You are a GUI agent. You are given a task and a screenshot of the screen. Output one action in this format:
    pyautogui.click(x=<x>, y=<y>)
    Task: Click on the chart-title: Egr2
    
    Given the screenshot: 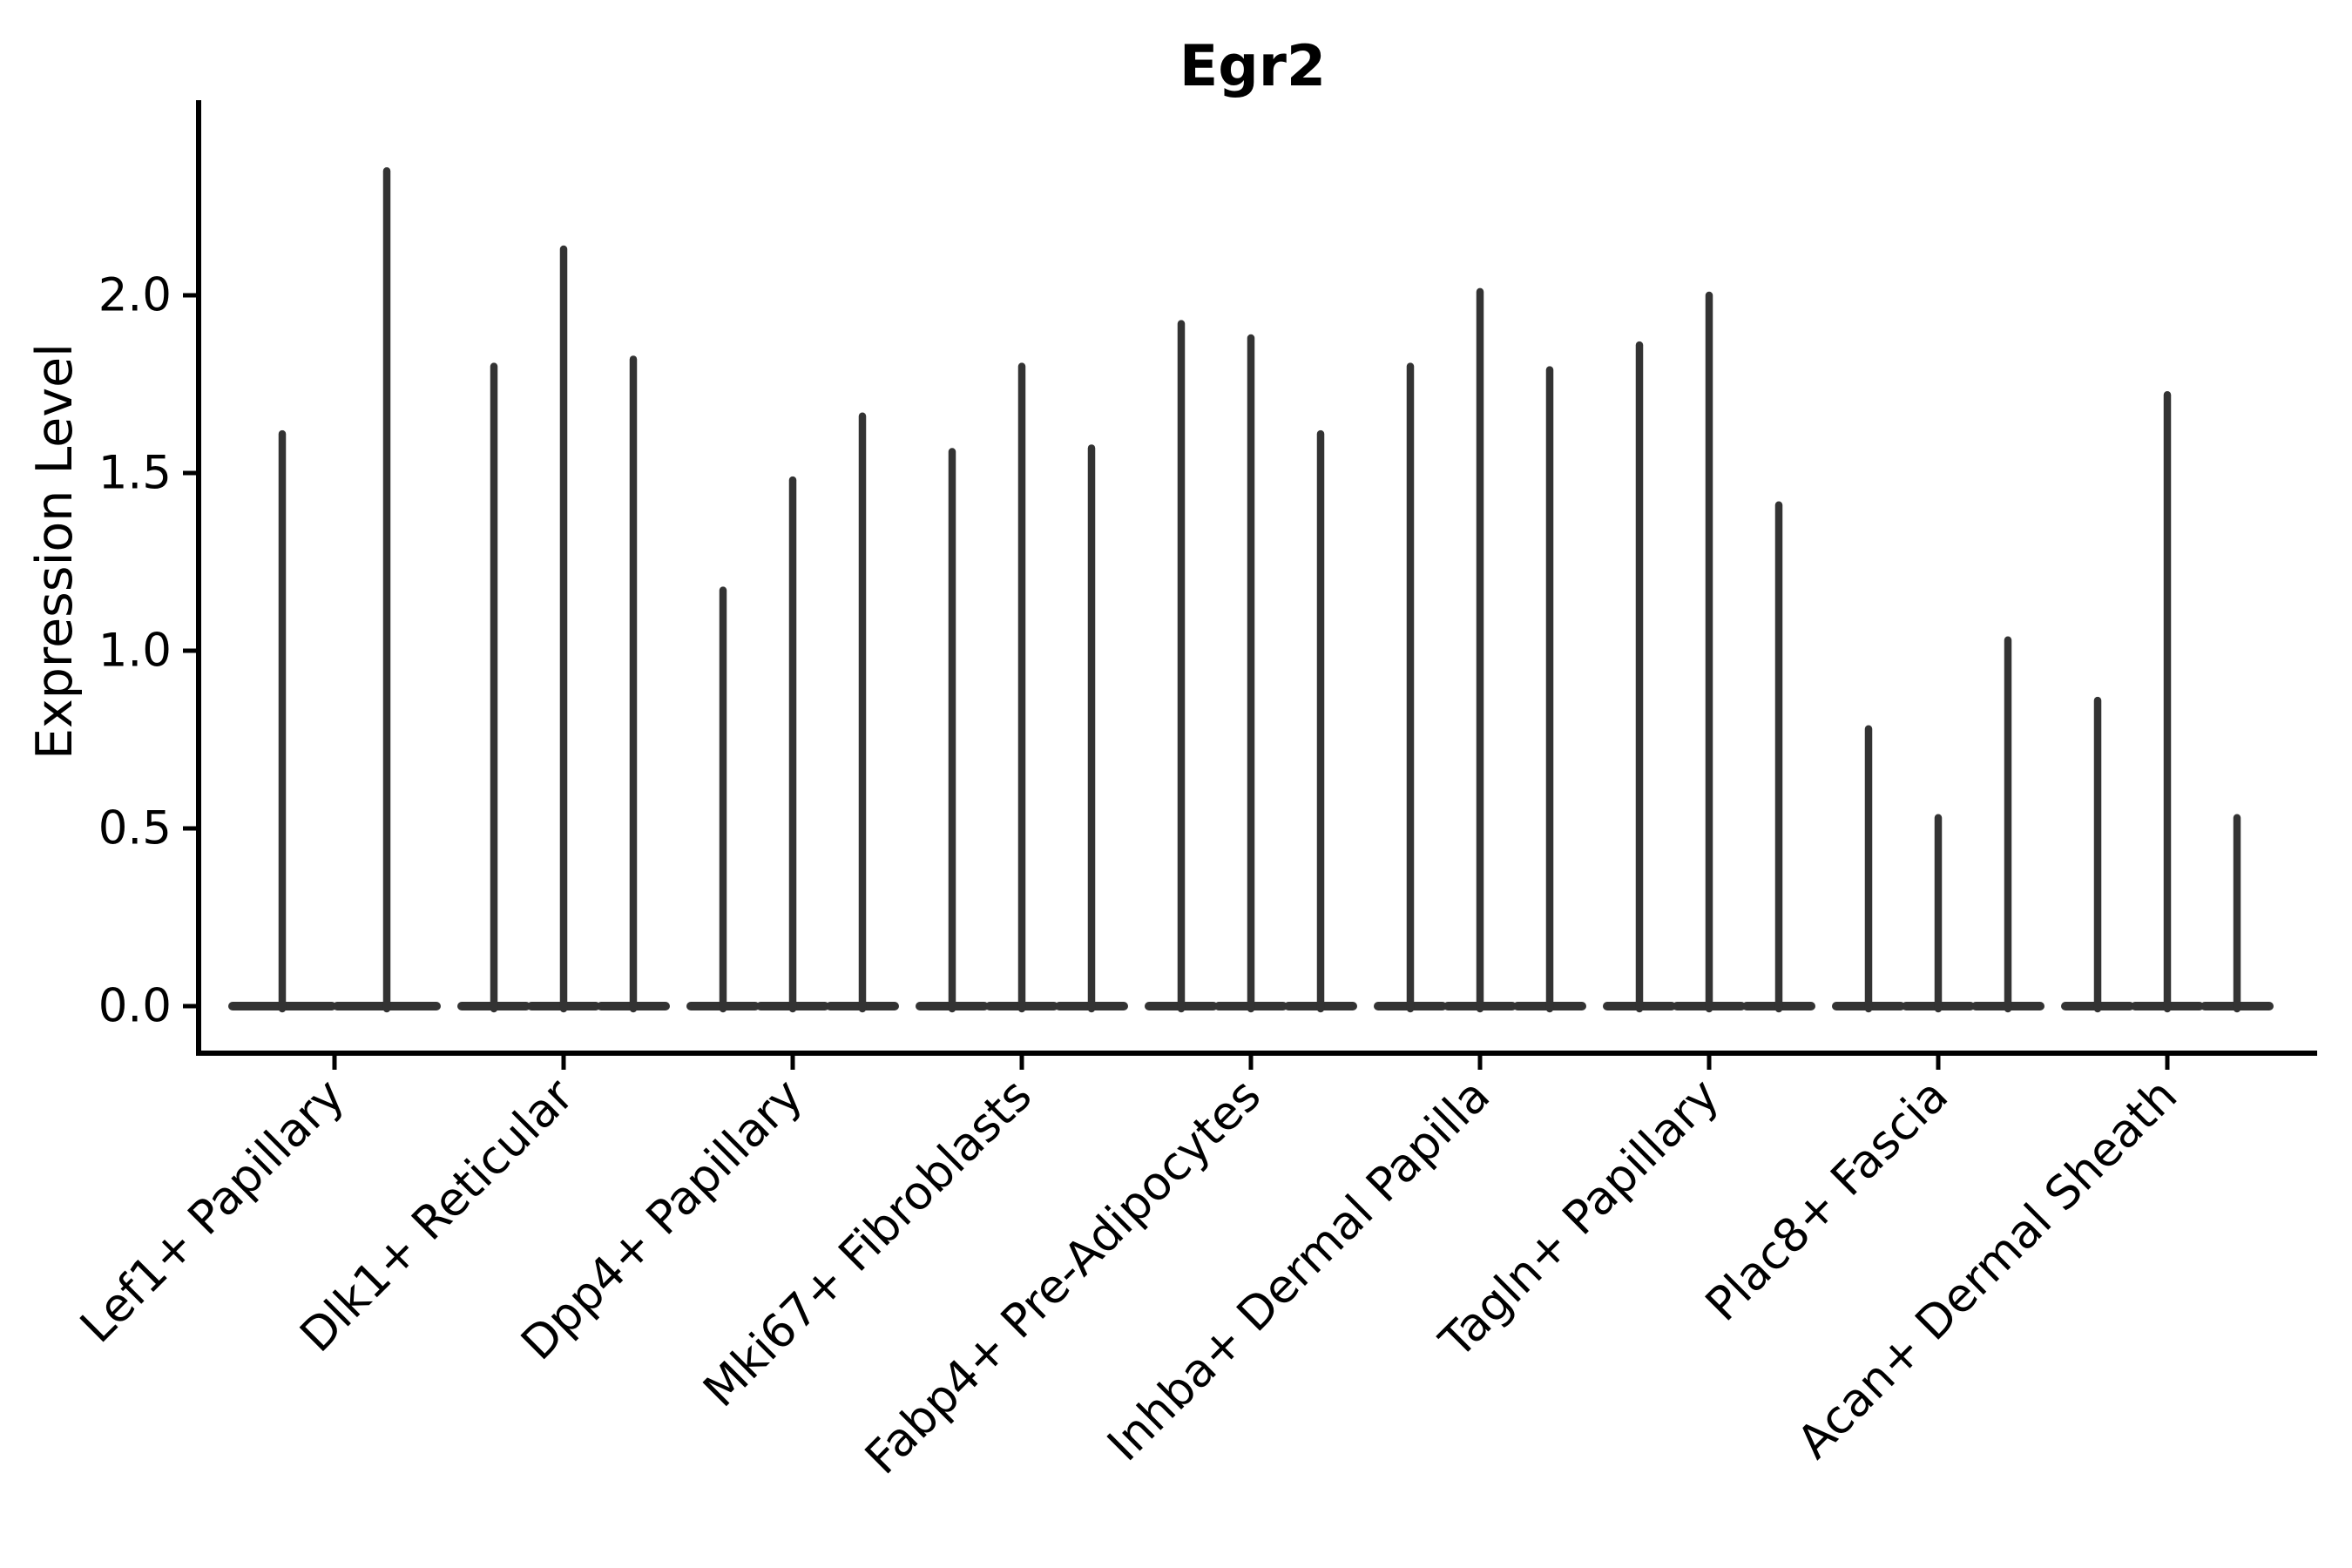 What is the action you would take?
    pyautogui.click(x=1252, y=66)
    